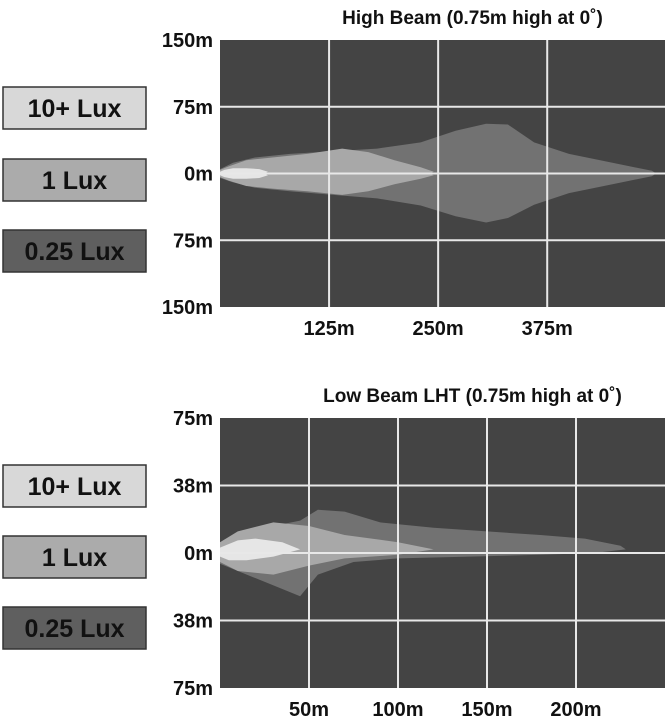 The width and height of the screenshot is (665, 724). Describe the element at coordinates (397, 709) in the screenshot. I see `x-tick-label: 100m` at that location.